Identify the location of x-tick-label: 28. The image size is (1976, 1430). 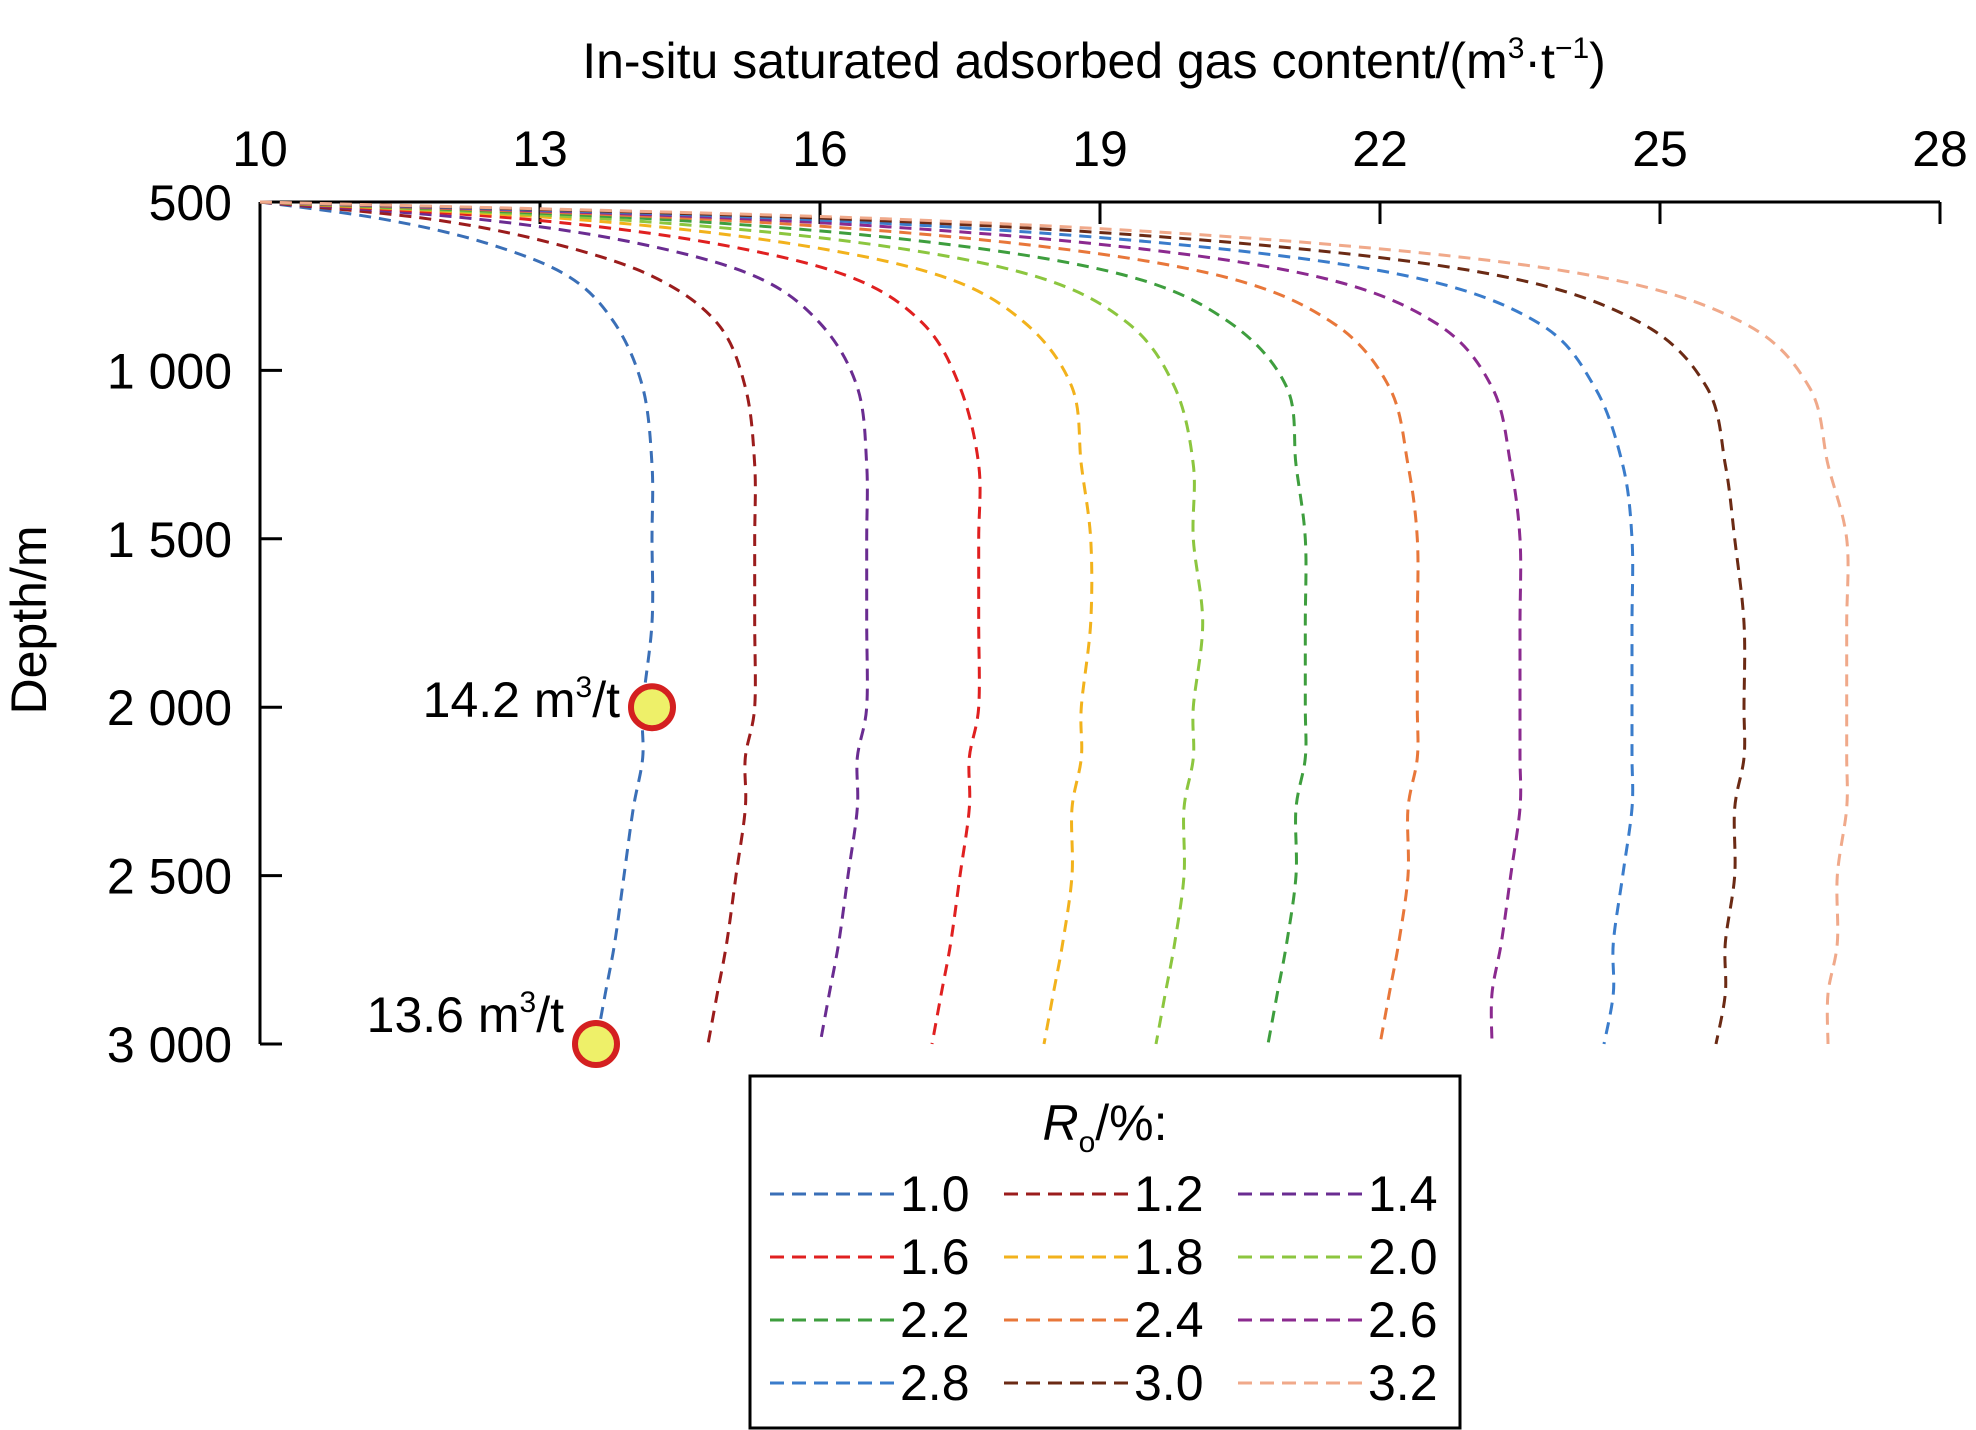
(1940, 149).